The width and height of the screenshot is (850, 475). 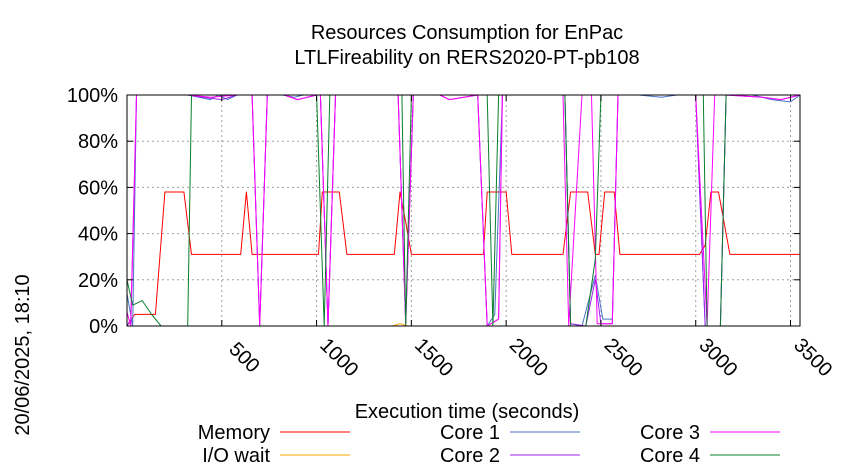 I want to click on x-axis-label: Execution time (seconds), so click(x=467, y=412).